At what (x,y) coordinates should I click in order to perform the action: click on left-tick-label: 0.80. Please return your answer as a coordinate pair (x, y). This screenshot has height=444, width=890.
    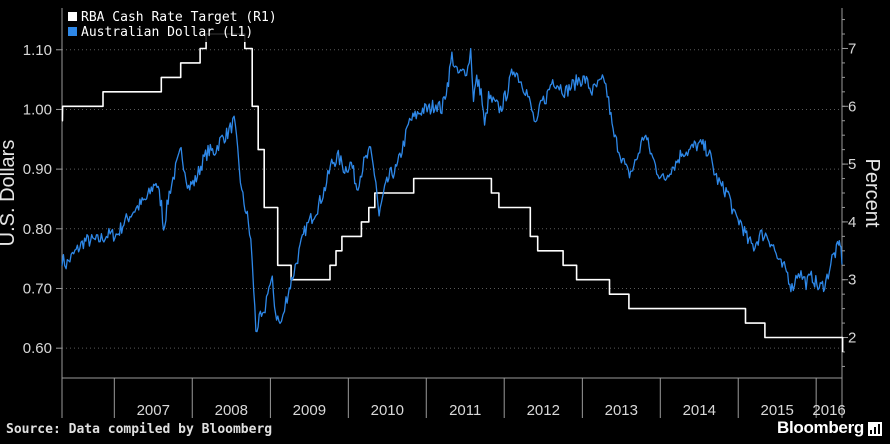
    Looking at the image, I should click on (37, 229).